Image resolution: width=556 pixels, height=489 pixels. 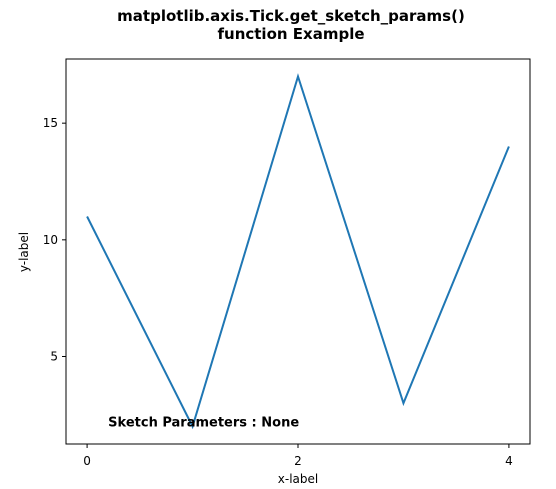 What do you see at coordinates (291, 16) in the screenshot?
I see `chart-title-line-1: matplotlib.axis.Tick.get_sketch_params()` at bounding box center [291, 16].